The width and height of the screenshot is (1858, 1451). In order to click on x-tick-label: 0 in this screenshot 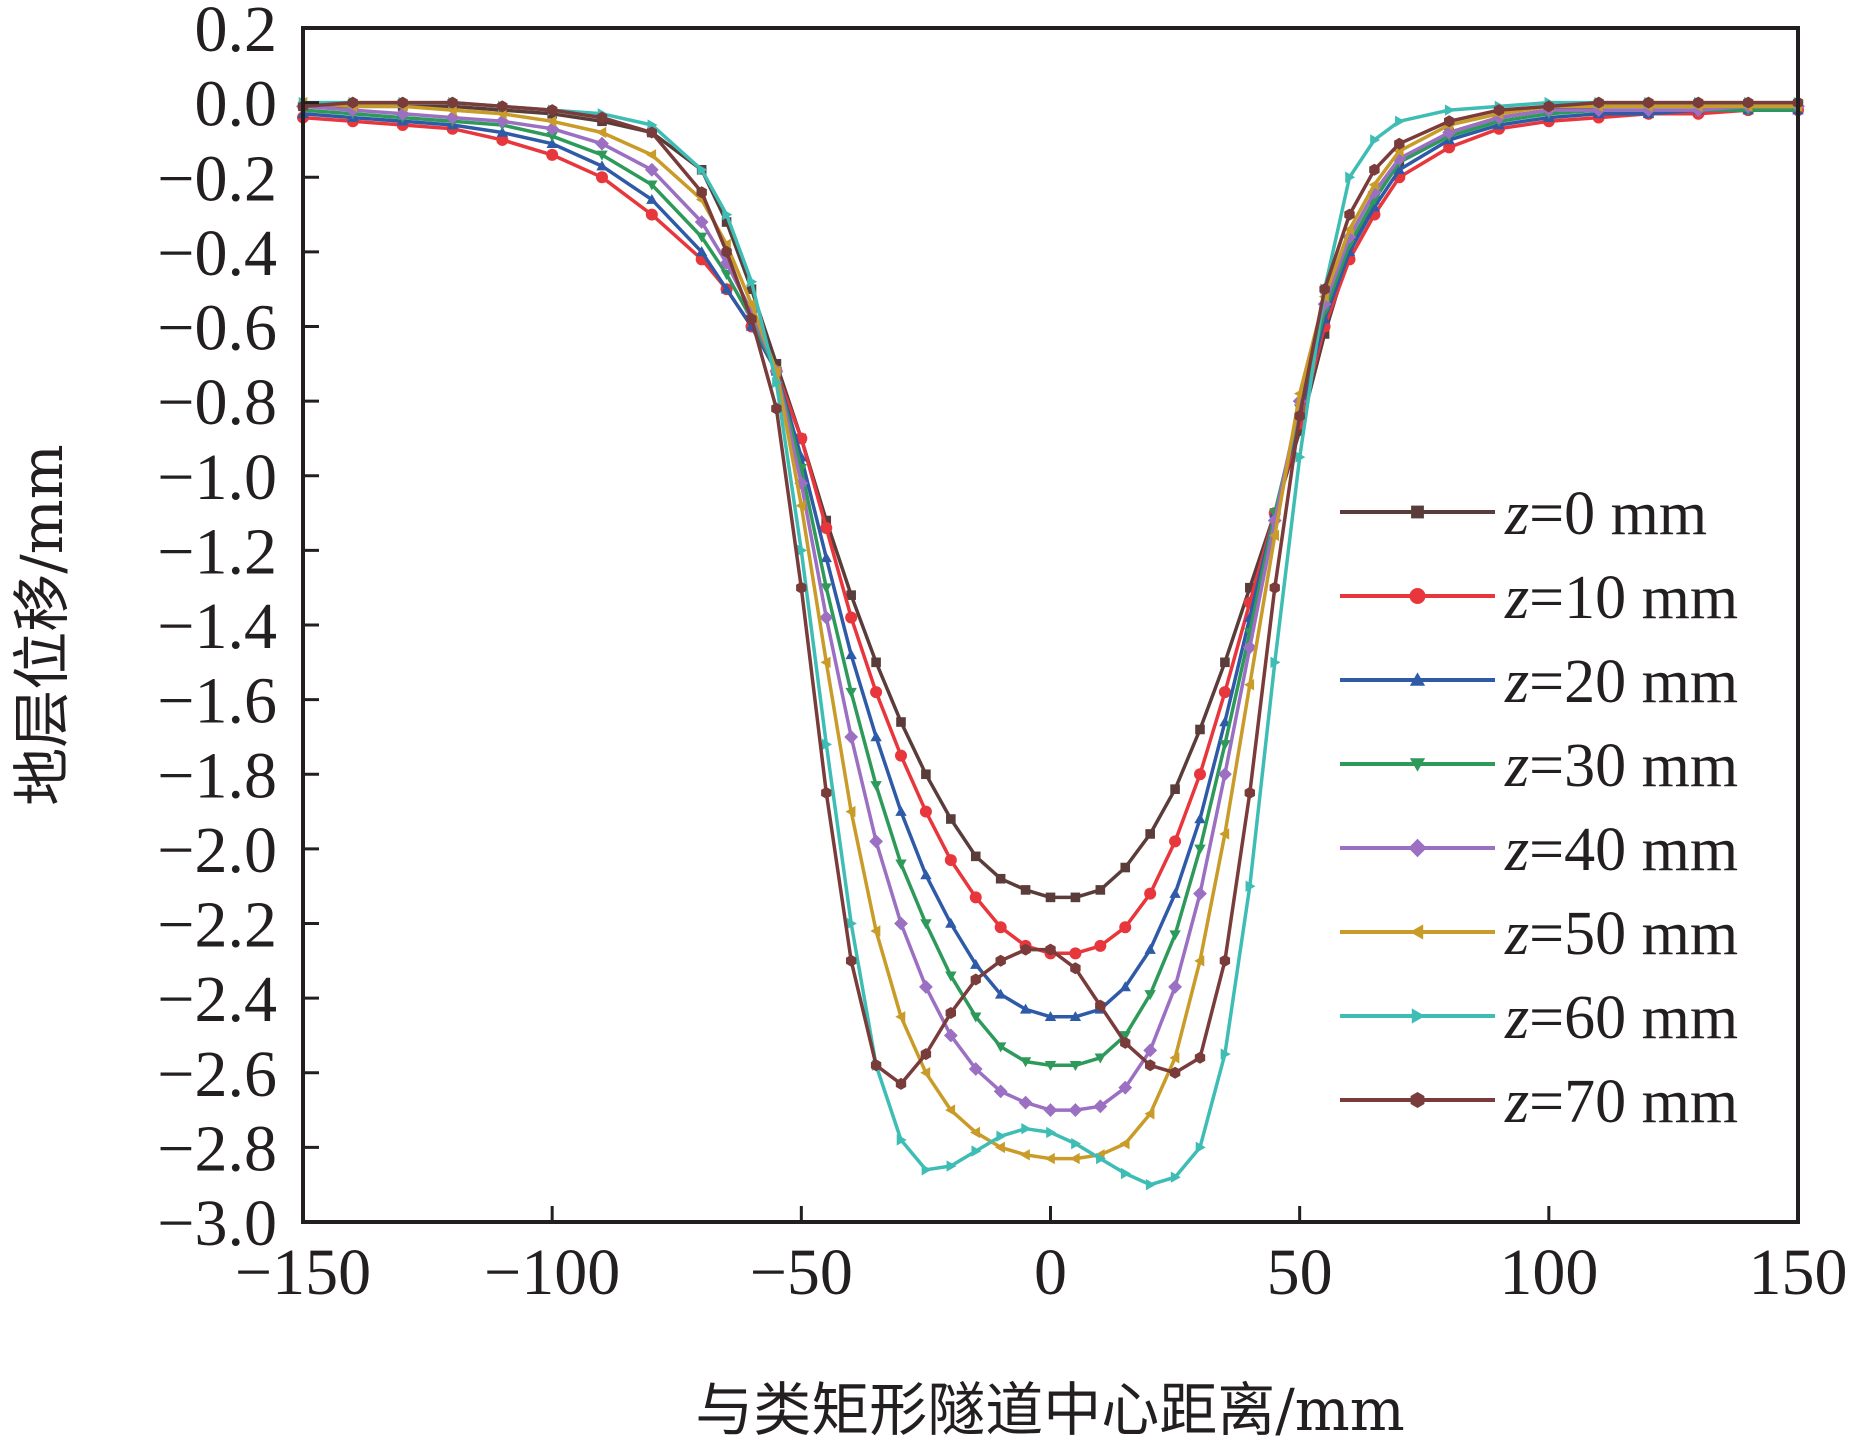, I will do `click(1050, 1272)`.